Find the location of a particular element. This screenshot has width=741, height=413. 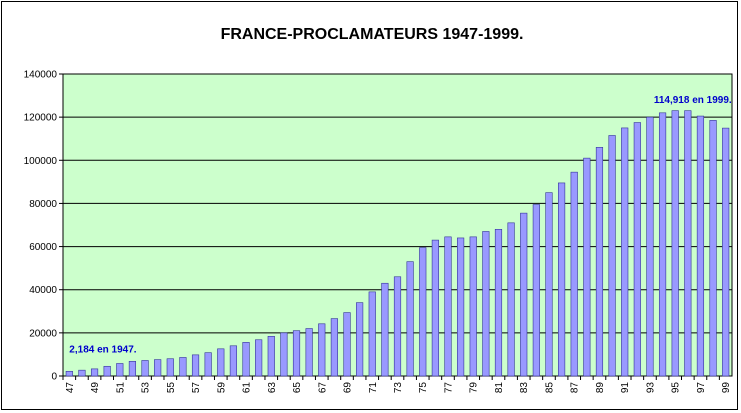

x-tick-label: 99 is located at coordinates (726, 388).